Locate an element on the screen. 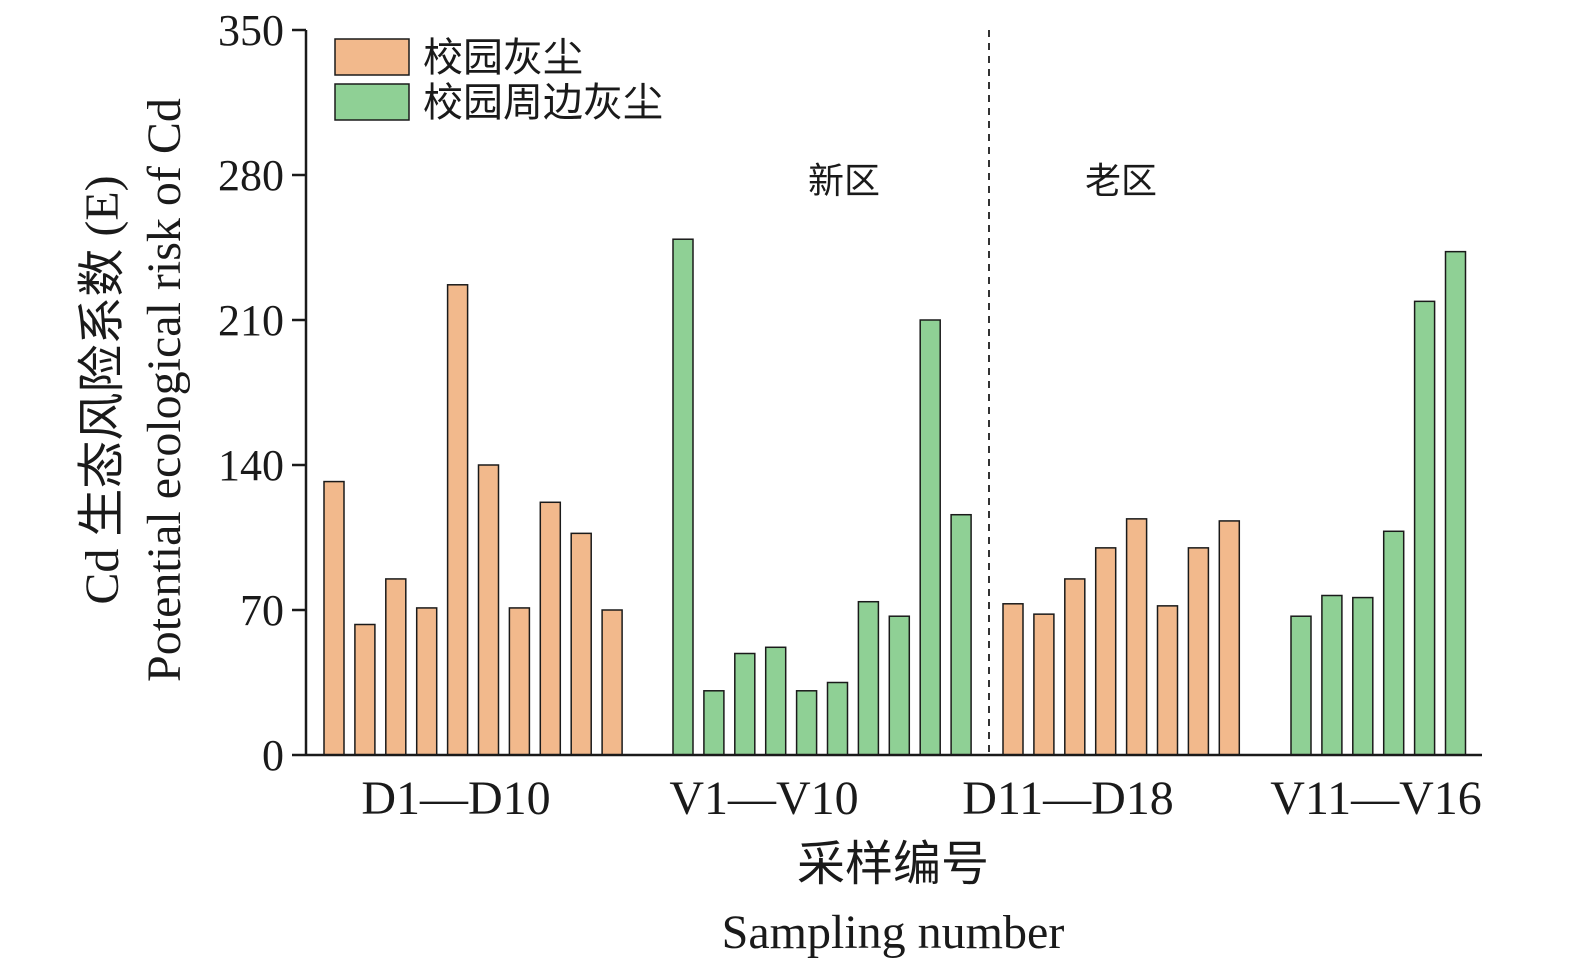  y-tick-label: 210 is located at coordinates (251, 320).